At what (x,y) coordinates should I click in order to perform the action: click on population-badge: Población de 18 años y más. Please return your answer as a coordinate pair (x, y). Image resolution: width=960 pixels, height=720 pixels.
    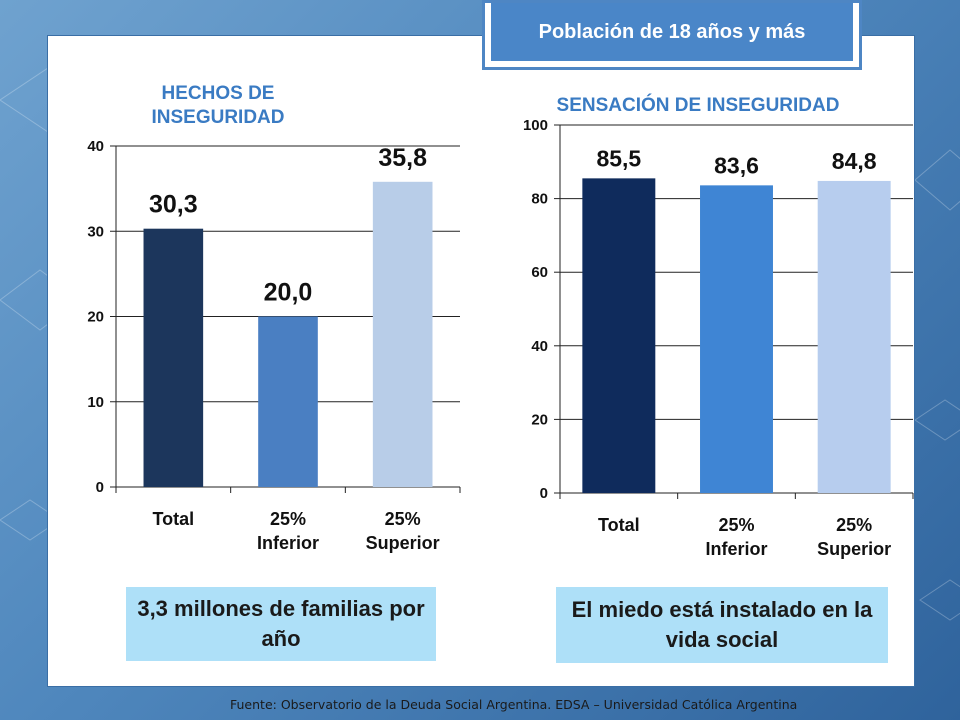
    Looking at the image, I should click on (672, 35).